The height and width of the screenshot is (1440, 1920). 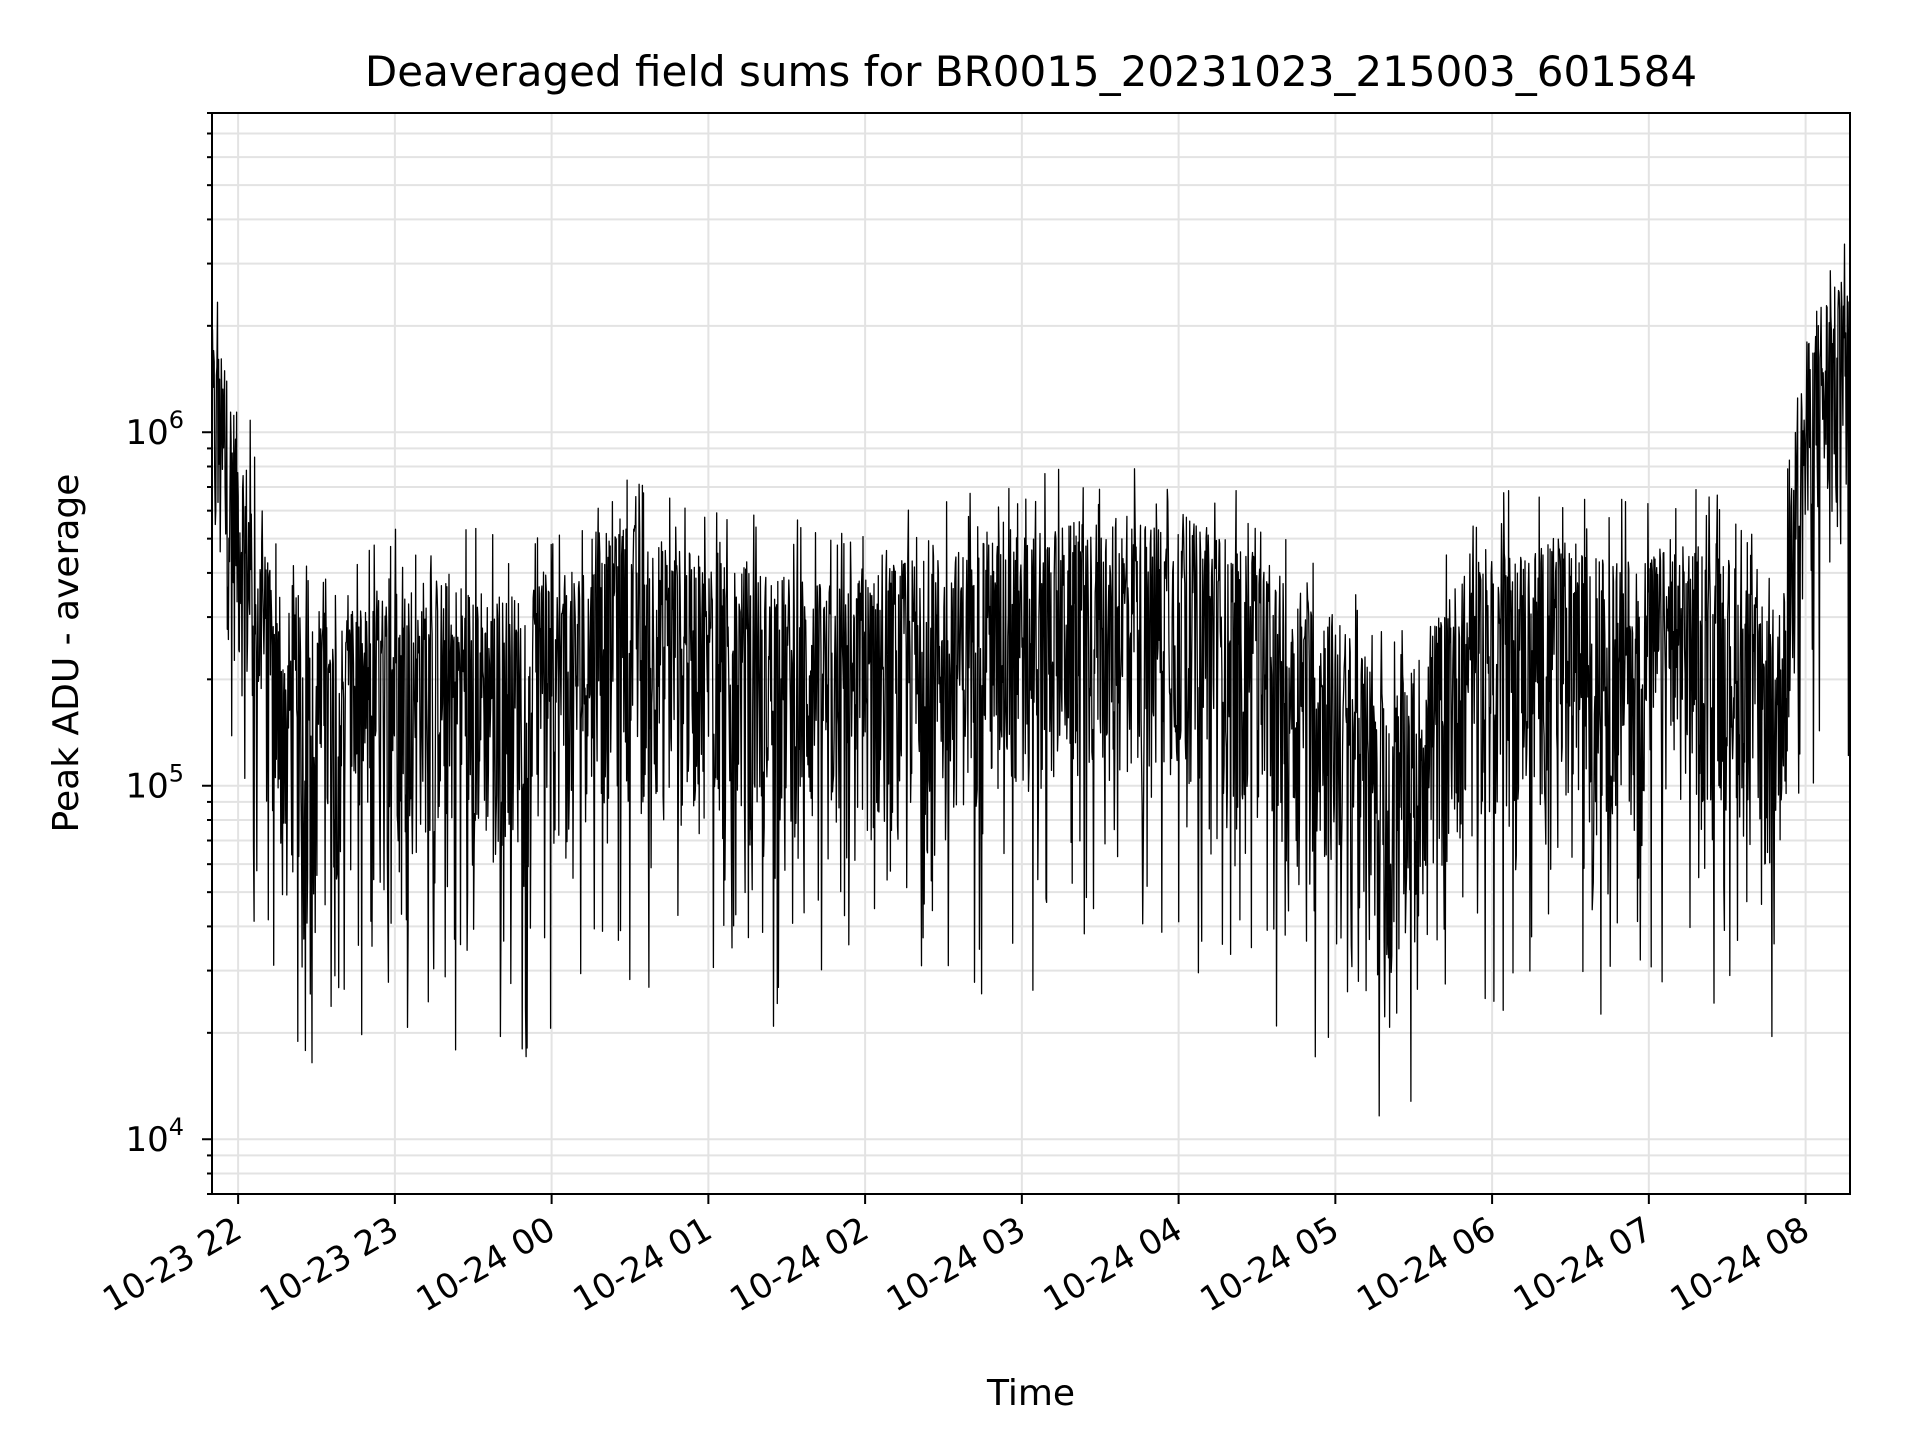 What do you see at coordinates (1030, 1393) in the screenshot?
I see `x-axis-label: Time` at bounding box center [1030, 1393].